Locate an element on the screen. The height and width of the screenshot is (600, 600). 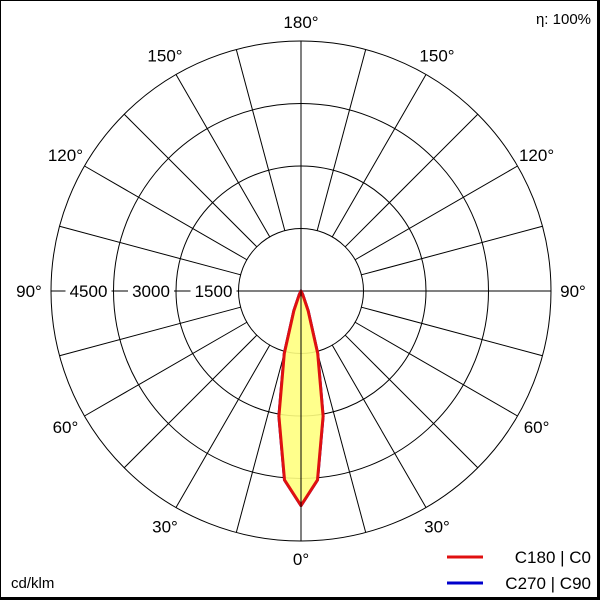
radial-tick-label: 4500 is located at coordinates (89, 291).